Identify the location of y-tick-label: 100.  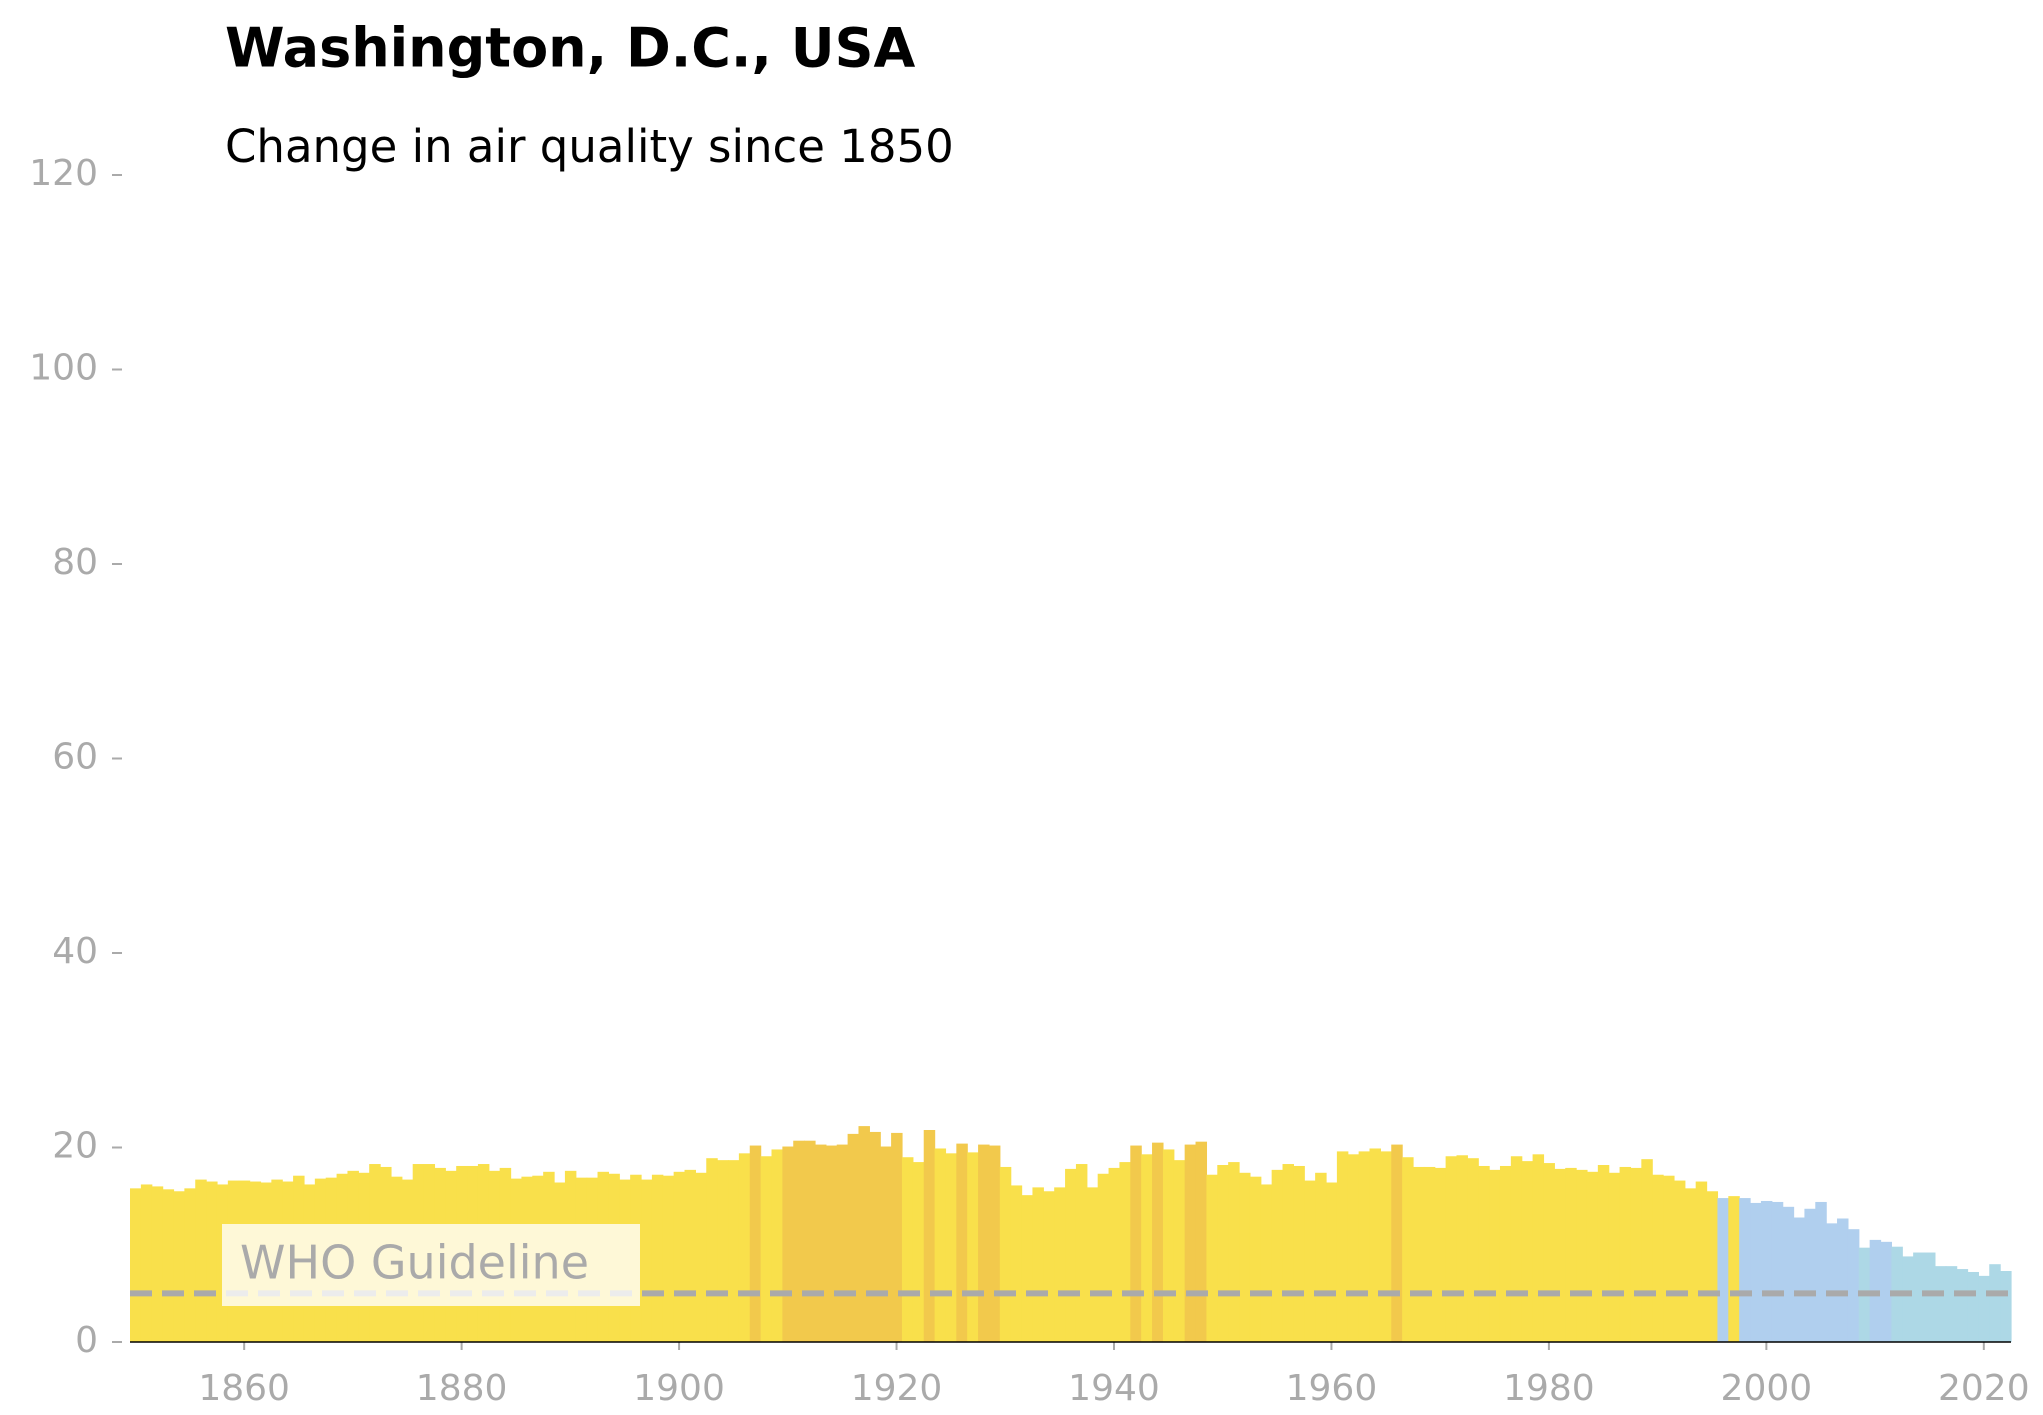
(63, 368).